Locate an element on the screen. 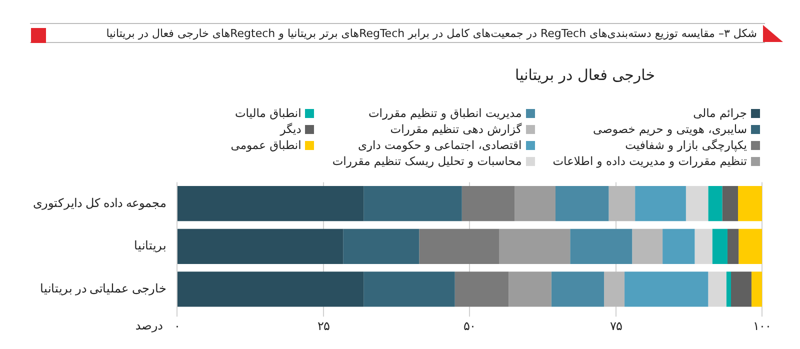 The height and width of the screenshot is (349, 800). legend-label: جرائم مالی is located at coordinates (720, 113).